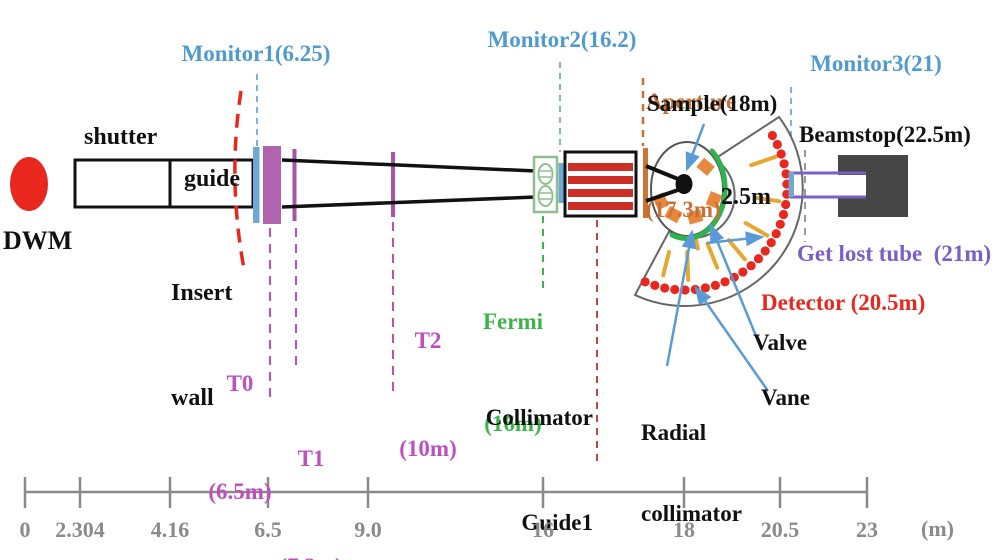 The image size is (994, 560). Describe the element at coordinates (192, 398) in the screenshot. I see `insert-wall-line2: wall` at that location.